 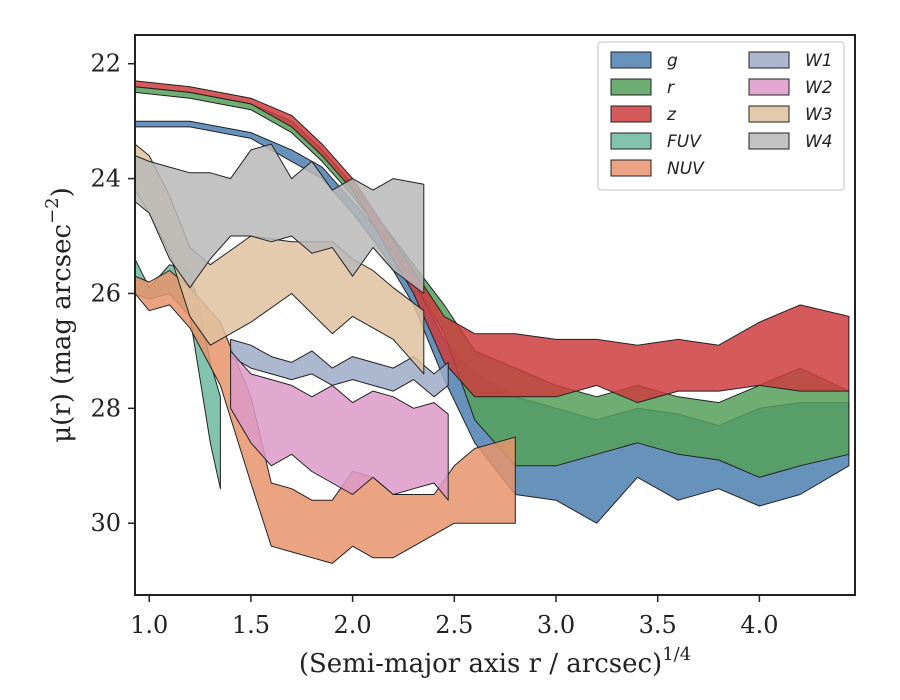 What do you see at coordinates (105, 523) in the screenshot?
I see `y-tick-label: 30` at bounding box center [105, 523].